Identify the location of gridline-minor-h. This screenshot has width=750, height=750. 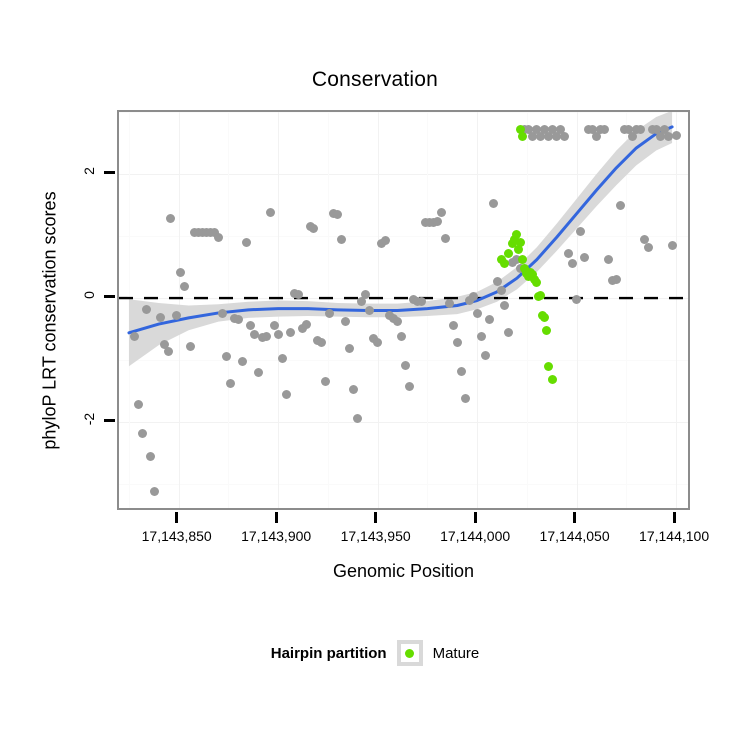
(403, 485).